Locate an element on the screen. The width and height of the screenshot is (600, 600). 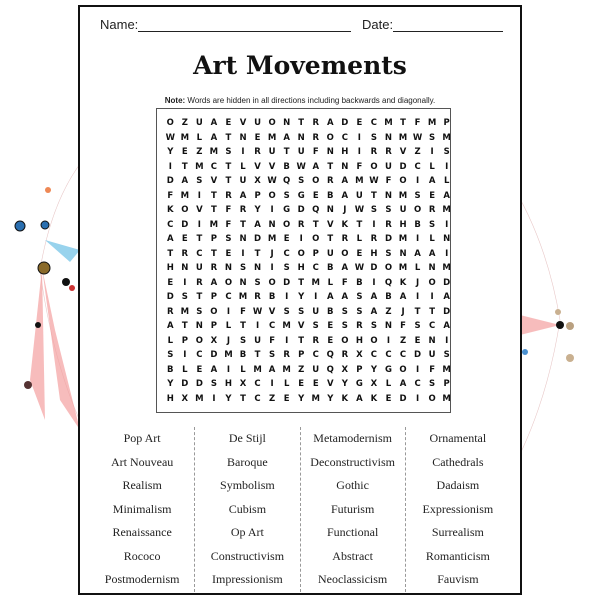
grid-letter: H is located at coordinates (170, 268).